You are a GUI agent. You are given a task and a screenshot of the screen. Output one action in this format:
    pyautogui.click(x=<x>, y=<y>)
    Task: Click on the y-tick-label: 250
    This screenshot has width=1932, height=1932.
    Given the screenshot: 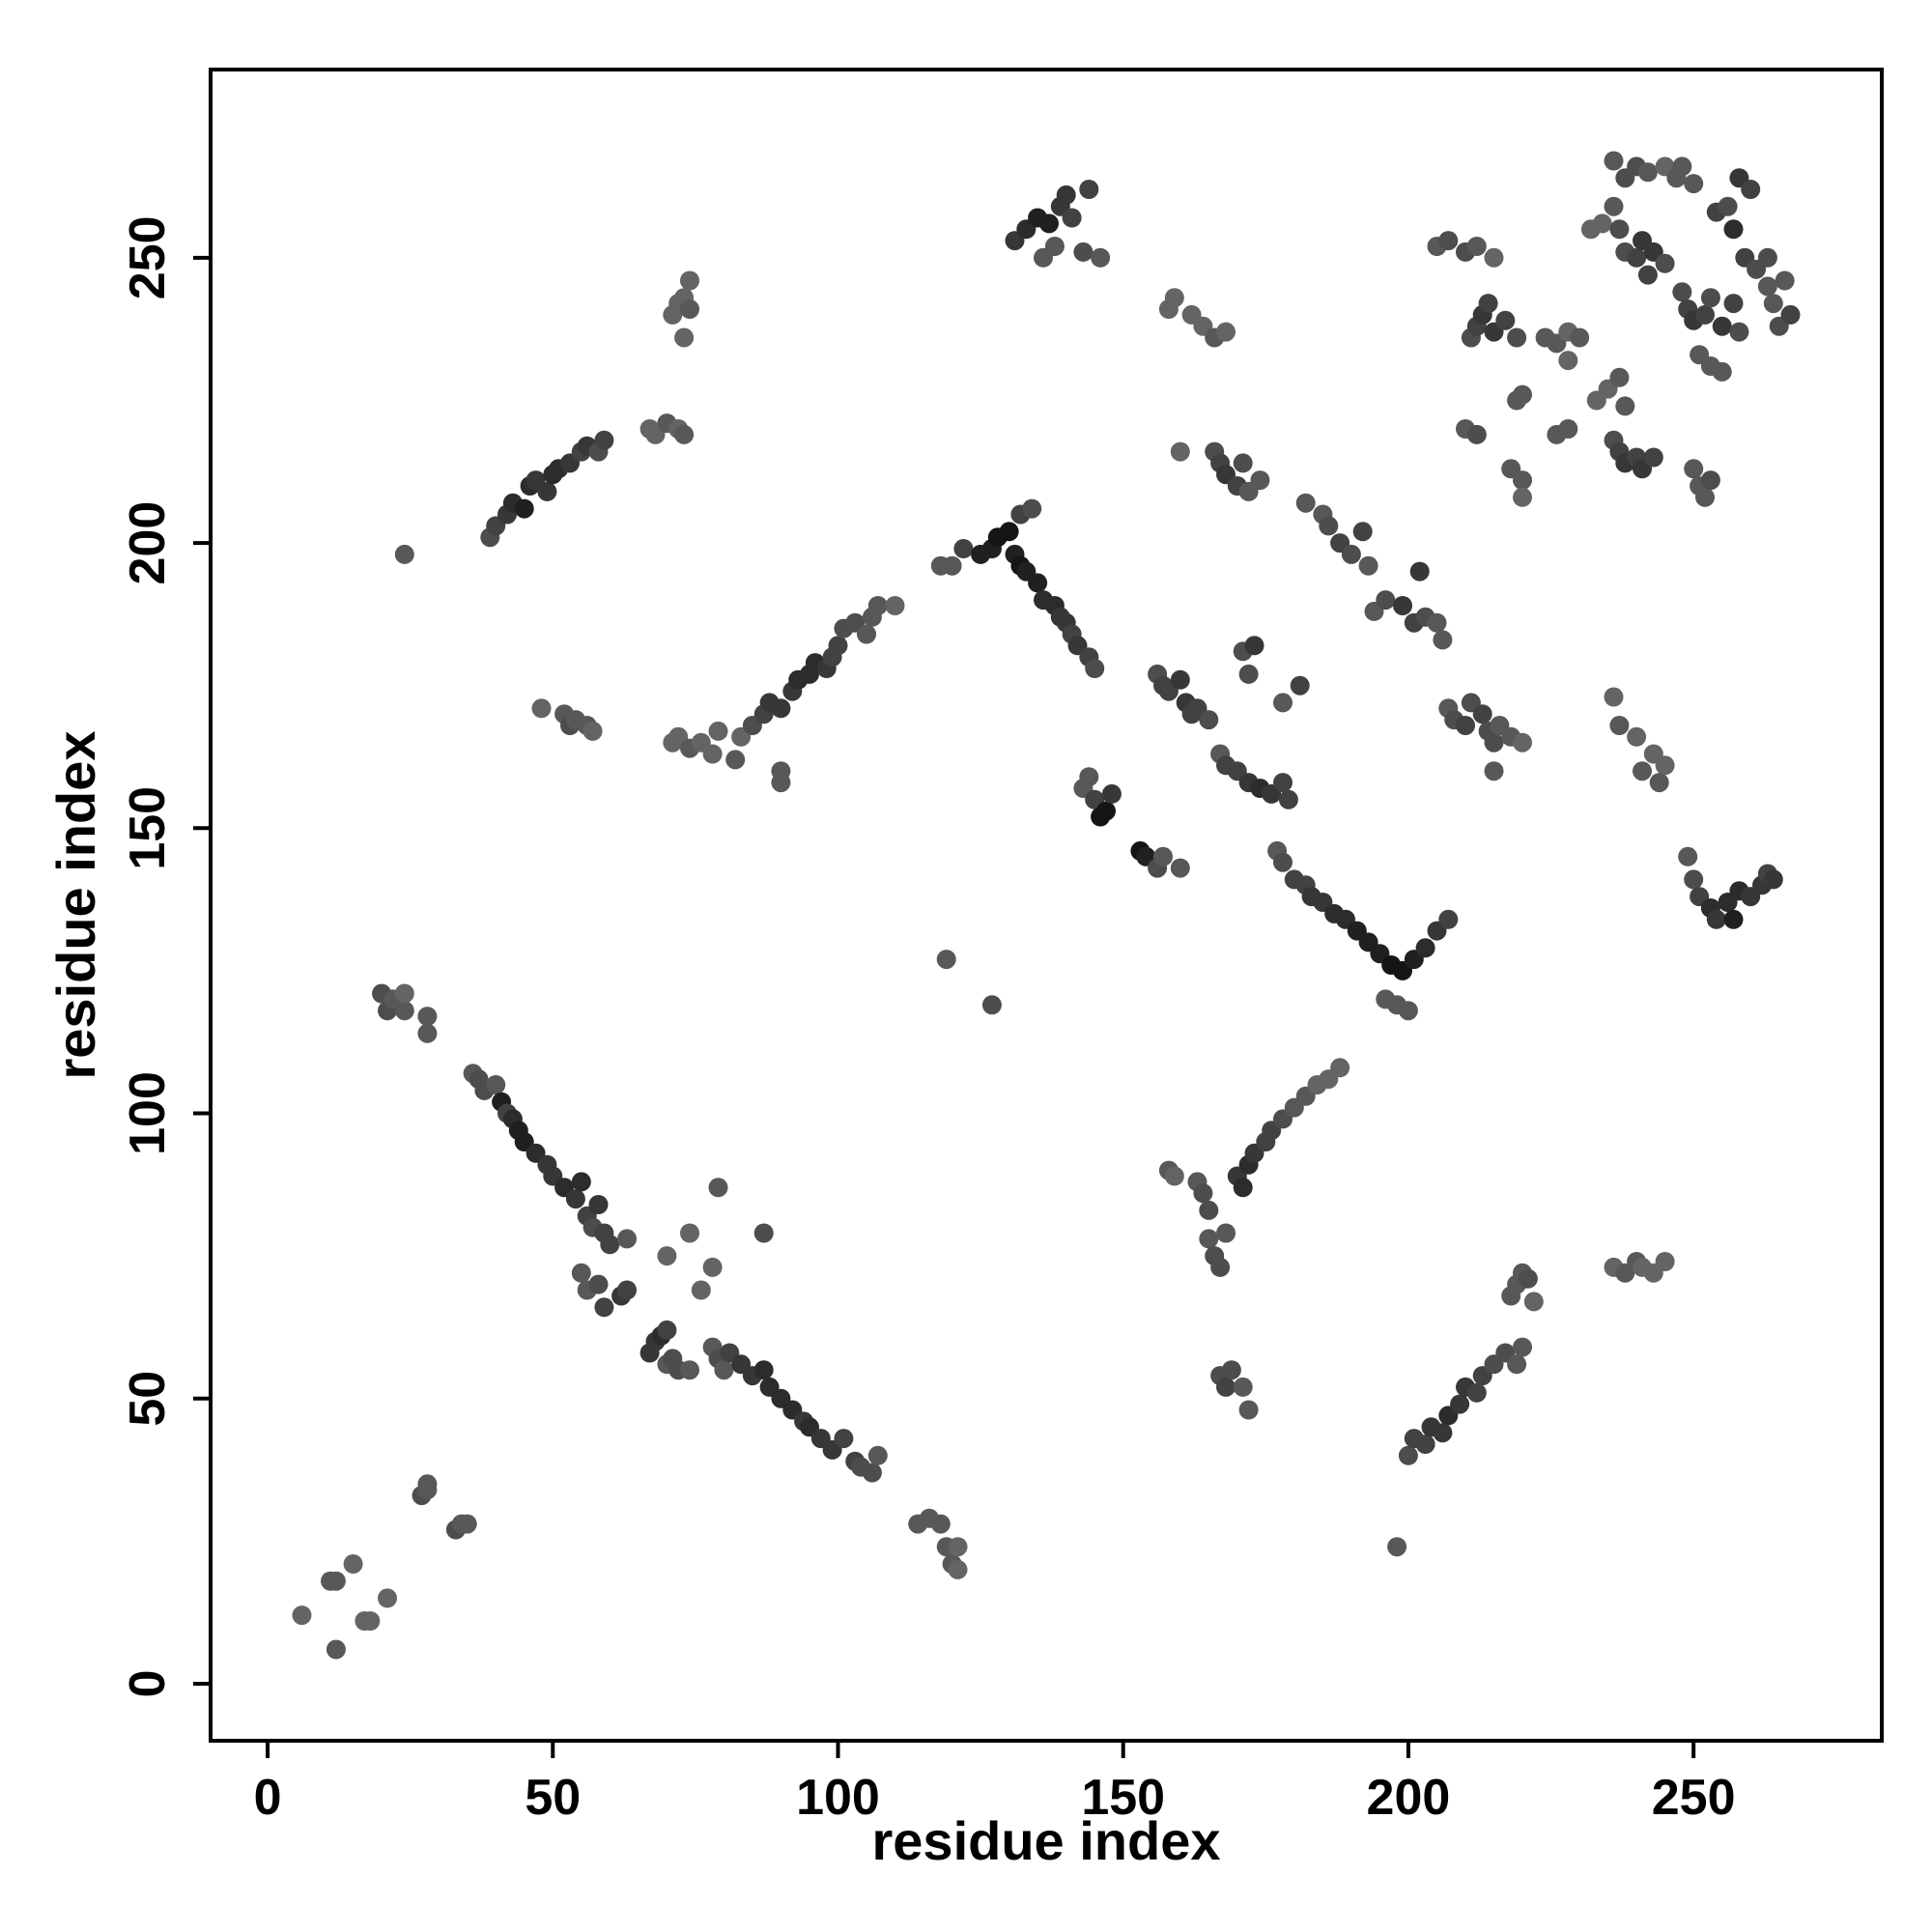 What is the action you would take?
    pyautogui.click(x=148, y=257)
    